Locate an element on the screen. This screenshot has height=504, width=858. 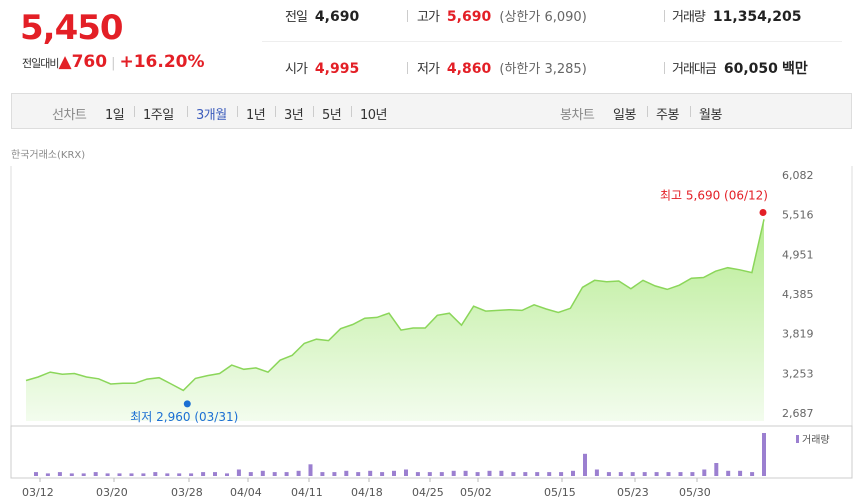
tab-3y: 3년 is located at coordinates (294, 115).